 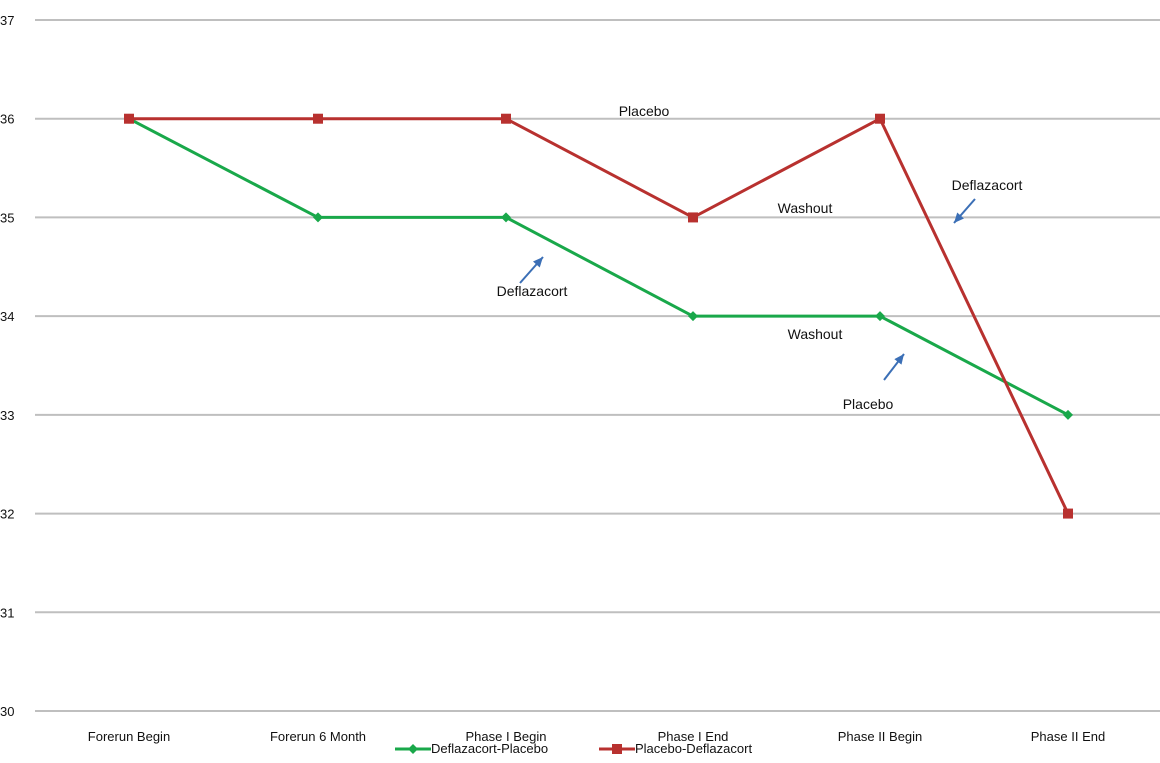 What do you see at coordinates (1068, 736) in the screenshot?
I see `x-tick-label: Phase II End` at bounding box center [1068, 736].